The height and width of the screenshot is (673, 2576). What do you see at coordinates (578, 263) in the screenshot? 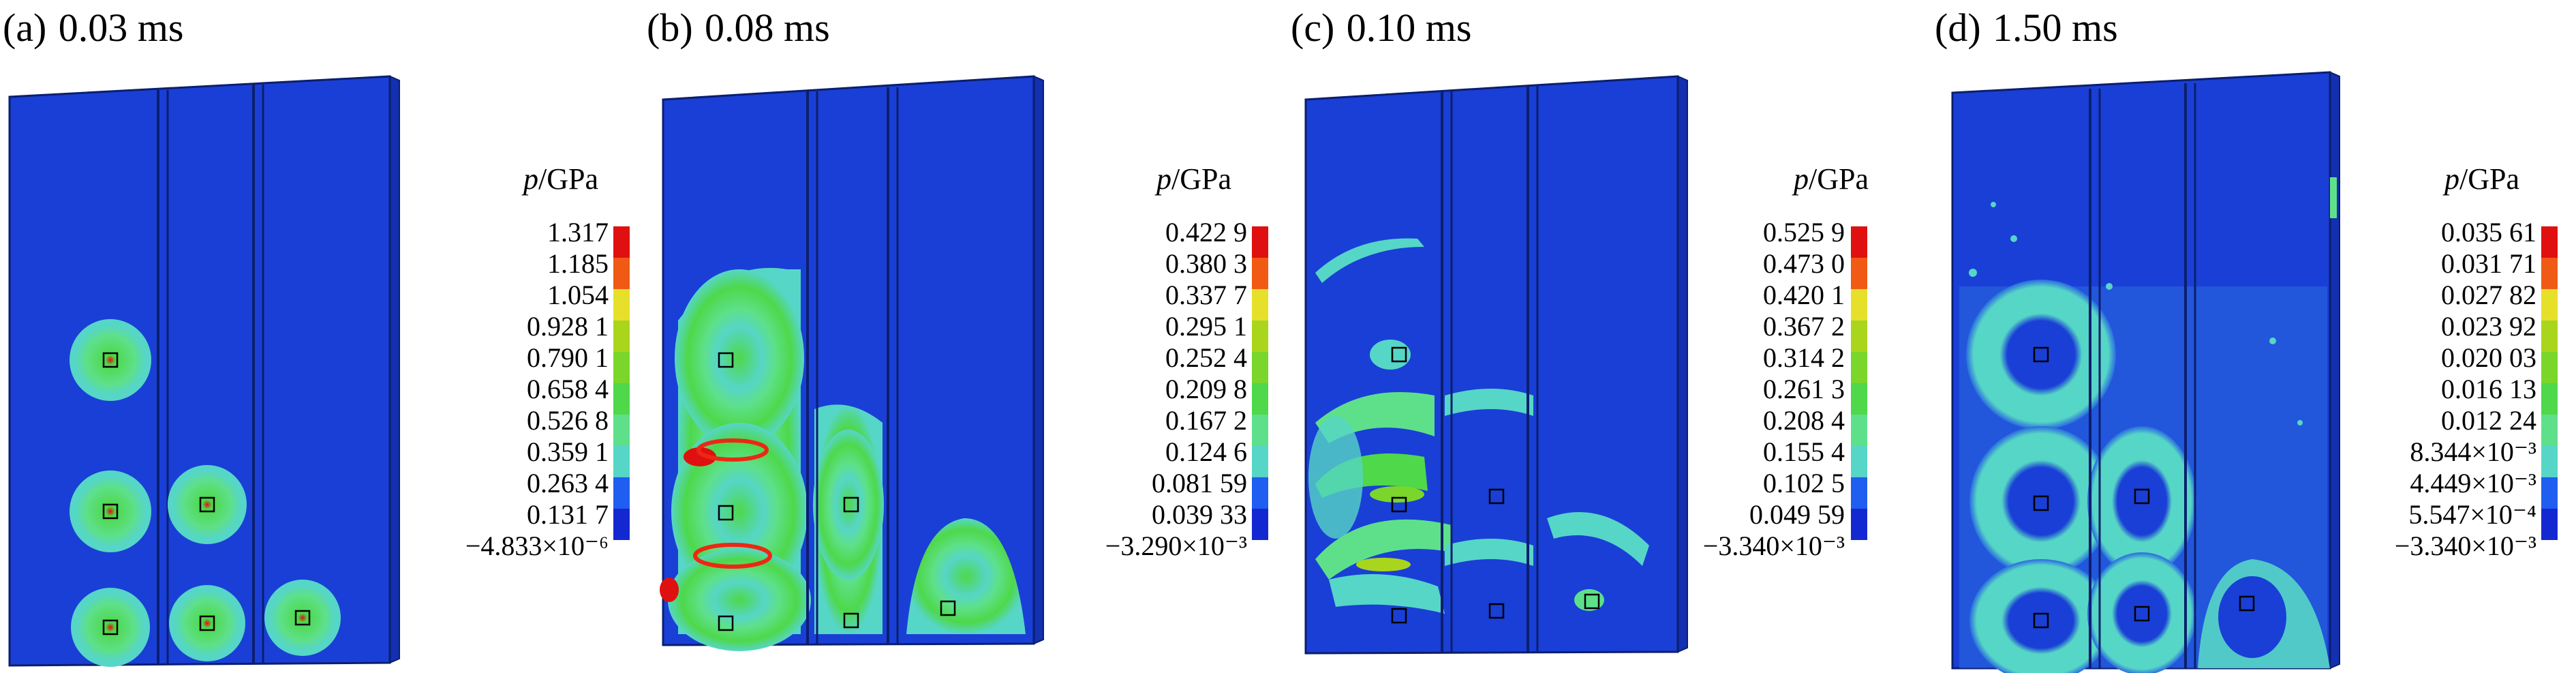
I see `legend-tick-label: 1.185` at bounding box center [578, 263].